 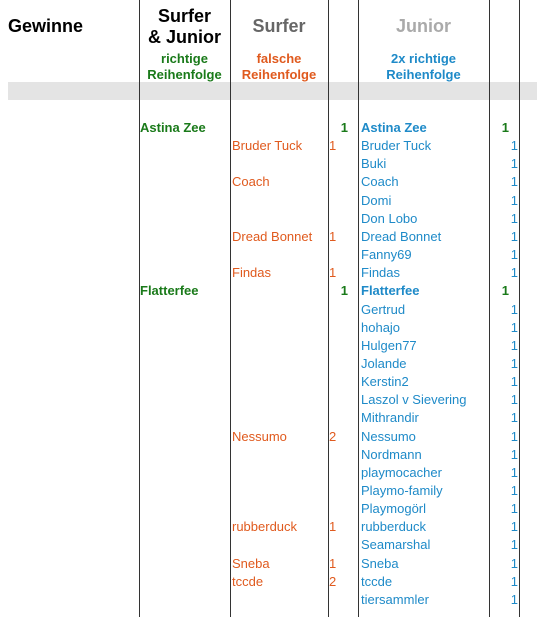 I want to click on junior-name: rubberduck, so click(x=394, y=527).